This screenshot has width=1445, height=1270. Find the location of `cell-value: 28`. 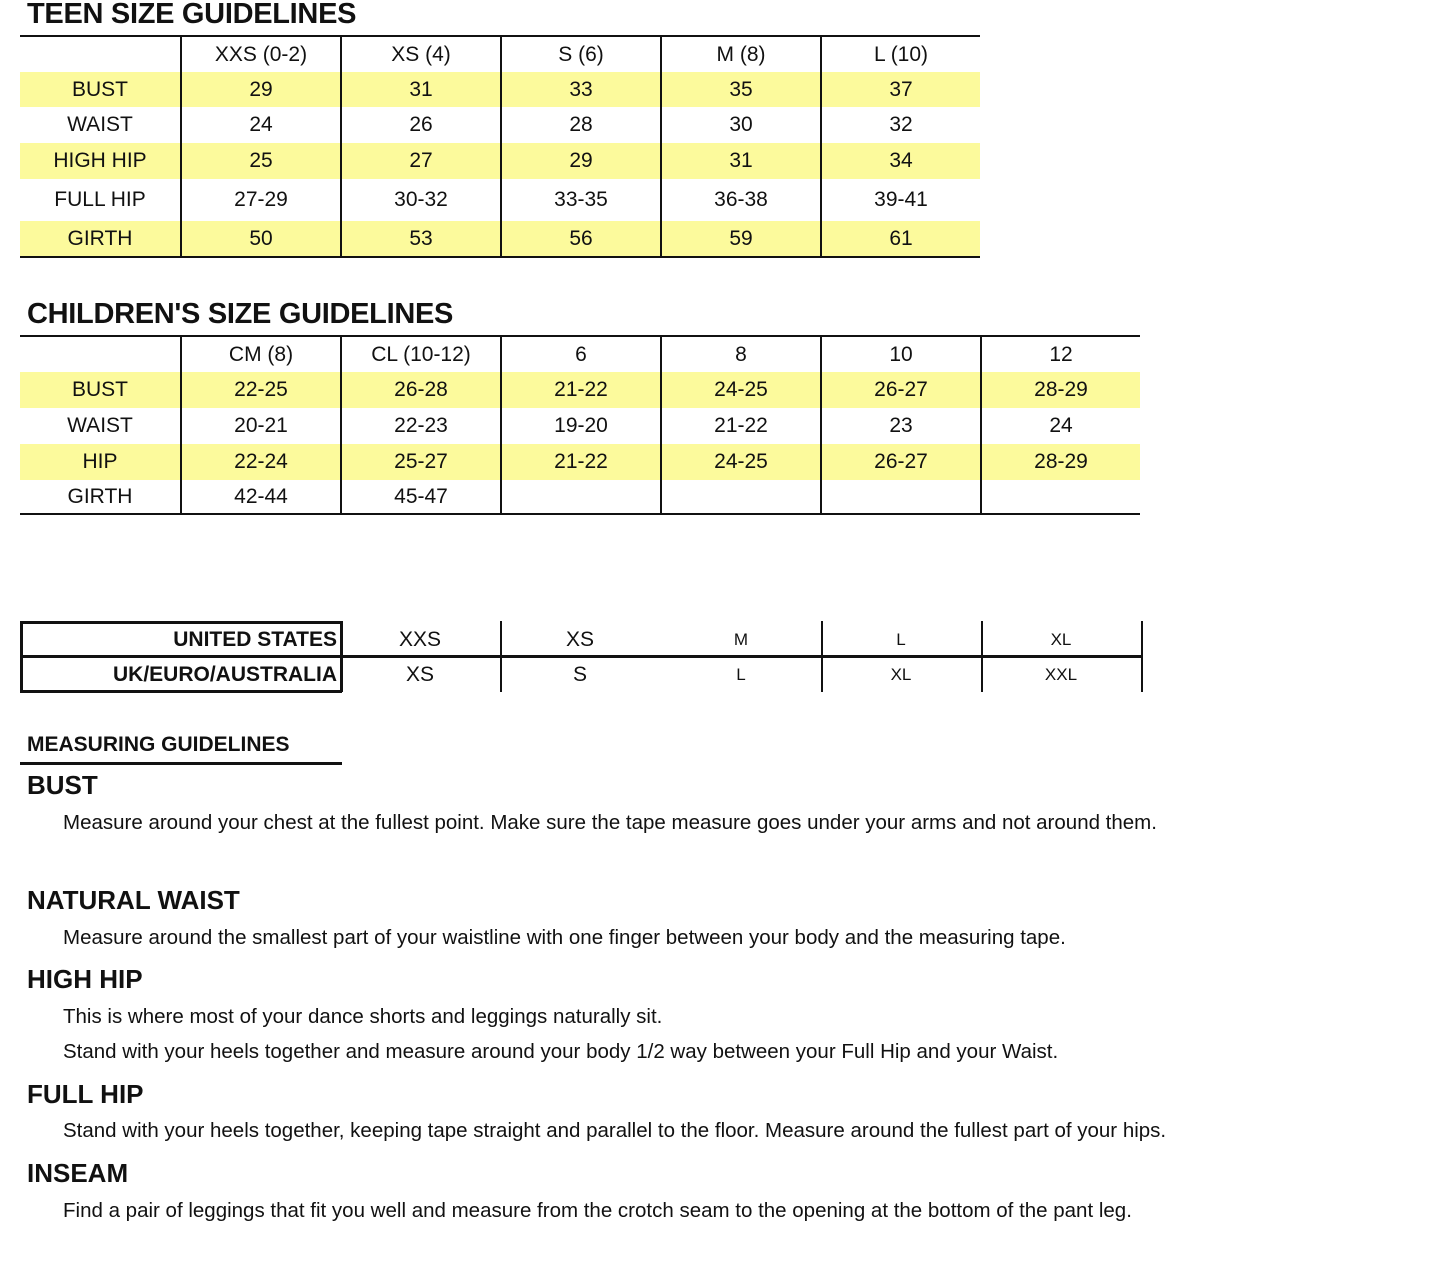

cell-value: 28 is located at coordinates (580, 125).